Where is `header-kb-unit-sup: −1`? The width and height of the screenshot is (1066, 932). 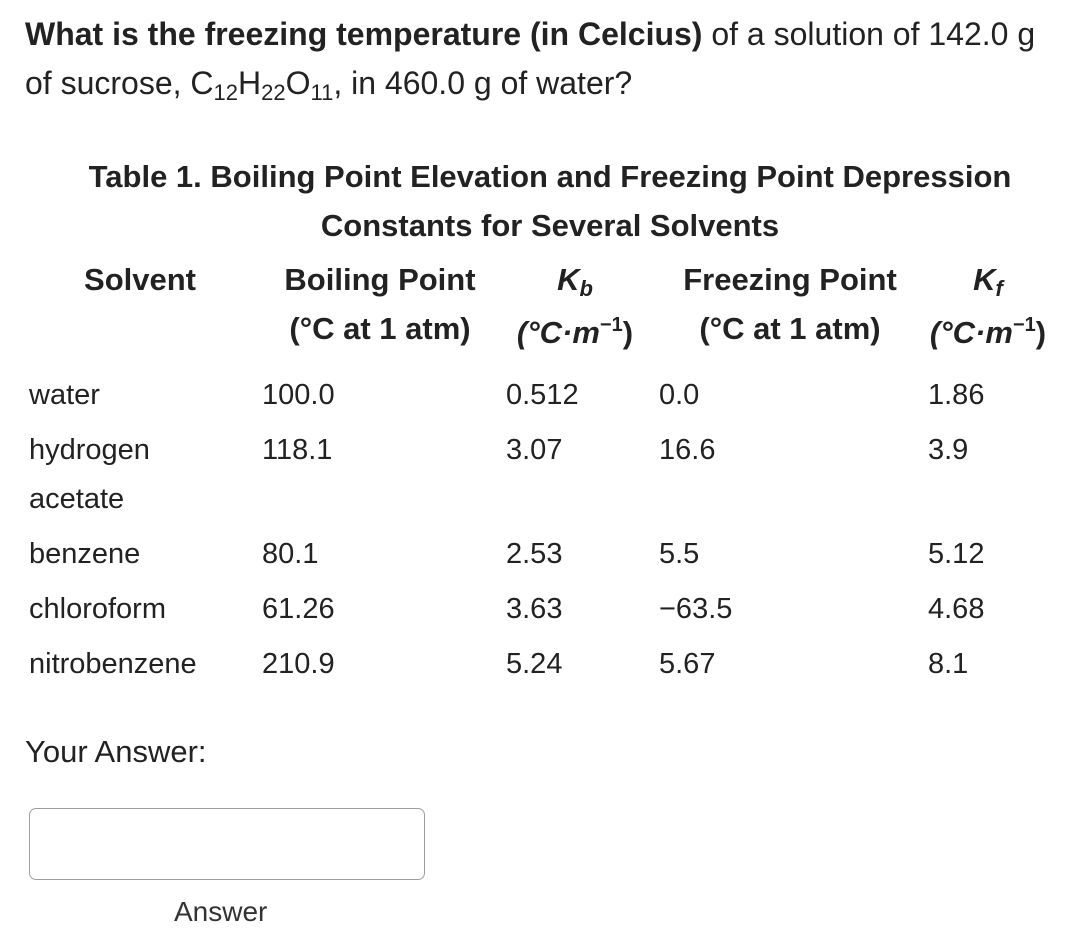
header-kb-unit-sup: −1 is located at coordinates (611, 325).